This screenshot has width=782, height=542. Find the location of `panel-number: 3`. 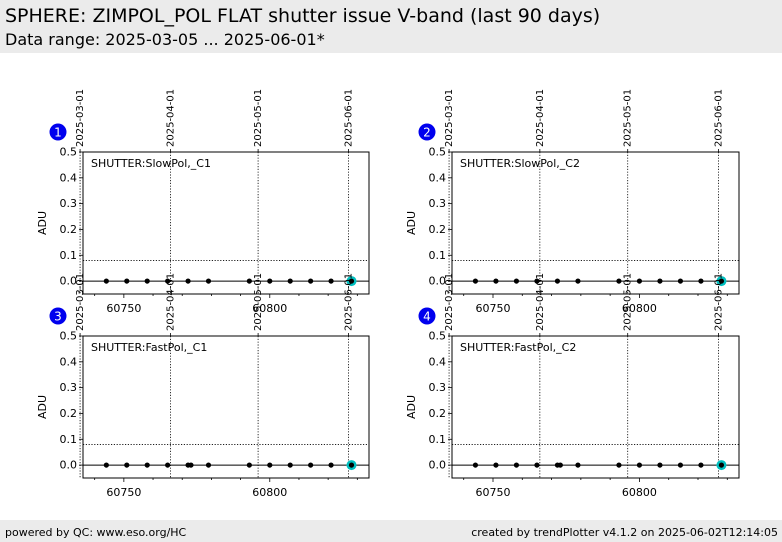

panel-number: 3 is located at coordinates (58, 317).